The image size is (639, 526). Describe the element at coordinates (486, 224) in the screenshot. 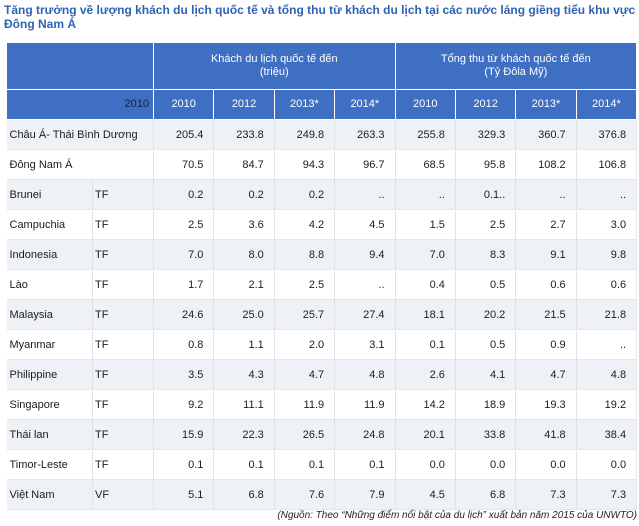

I see `receipts-cell: 2.5` at that location.